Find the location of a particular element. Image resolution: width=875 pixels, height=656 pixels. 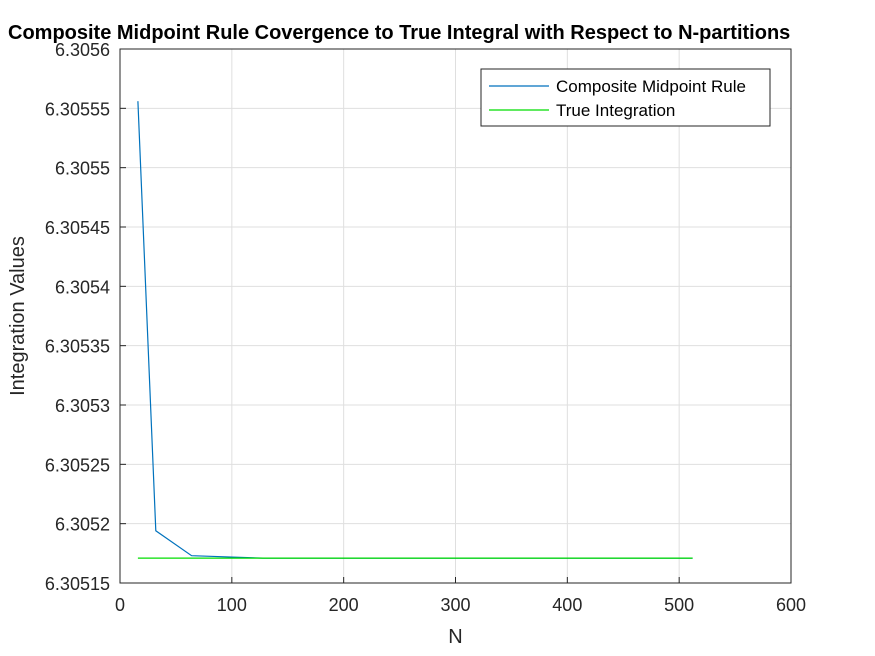

y-tick-label: 6.30525 is located at coordinates (77, 465).